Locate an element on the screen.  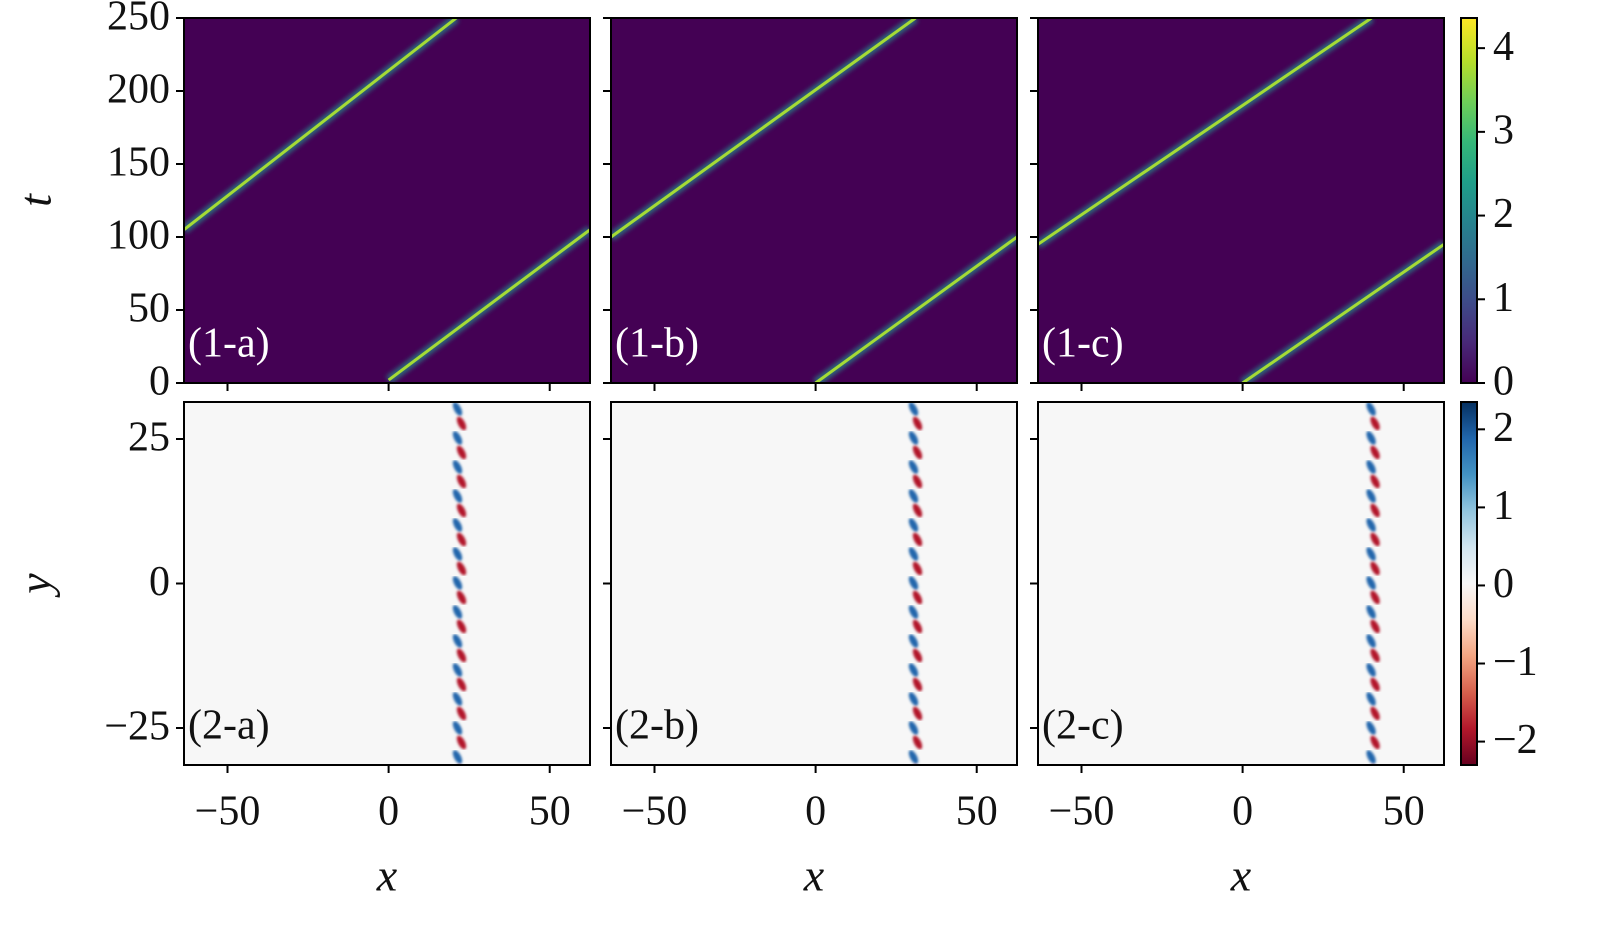
colorbar-tick-label: 4 is located at coordinates (1503, 47).